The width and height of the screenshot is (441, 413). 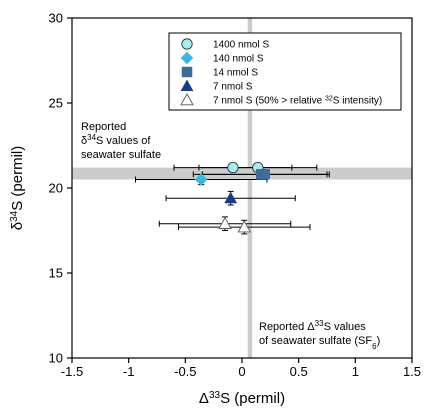 What do you see at coordinates (242, 399) in the screenshot?
I see `x-axis-label: Δ33S (permil)` at bounding box center [242, 399].